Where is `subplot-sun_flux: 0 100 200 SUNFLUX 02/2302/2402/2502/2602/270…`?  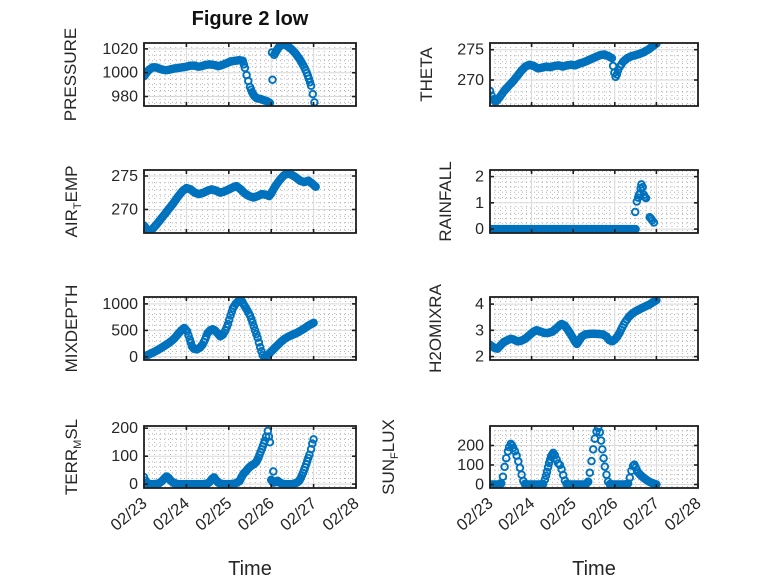
subplot-sun_flux: 0 100 200 SUNFLUX 02/2302/2402/2502/2602/270… is located at coordinates (542, 499).